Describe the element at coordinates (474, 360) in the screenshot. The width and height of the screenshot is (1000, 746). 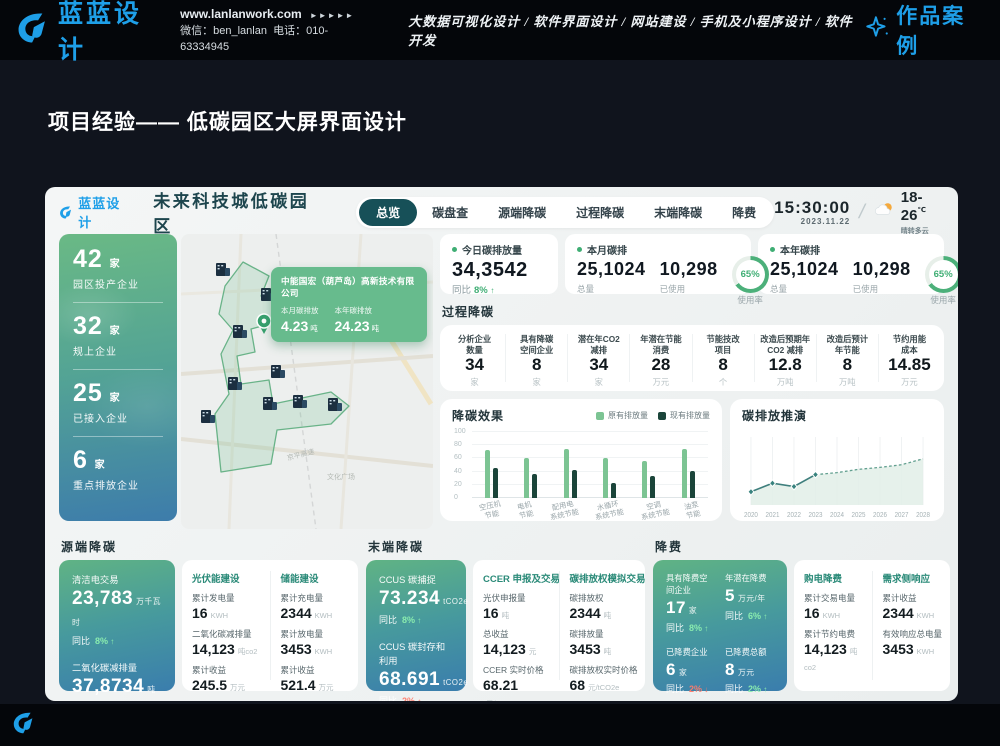
I see `process-stat: 分析企业 数量 34 家` at that location.